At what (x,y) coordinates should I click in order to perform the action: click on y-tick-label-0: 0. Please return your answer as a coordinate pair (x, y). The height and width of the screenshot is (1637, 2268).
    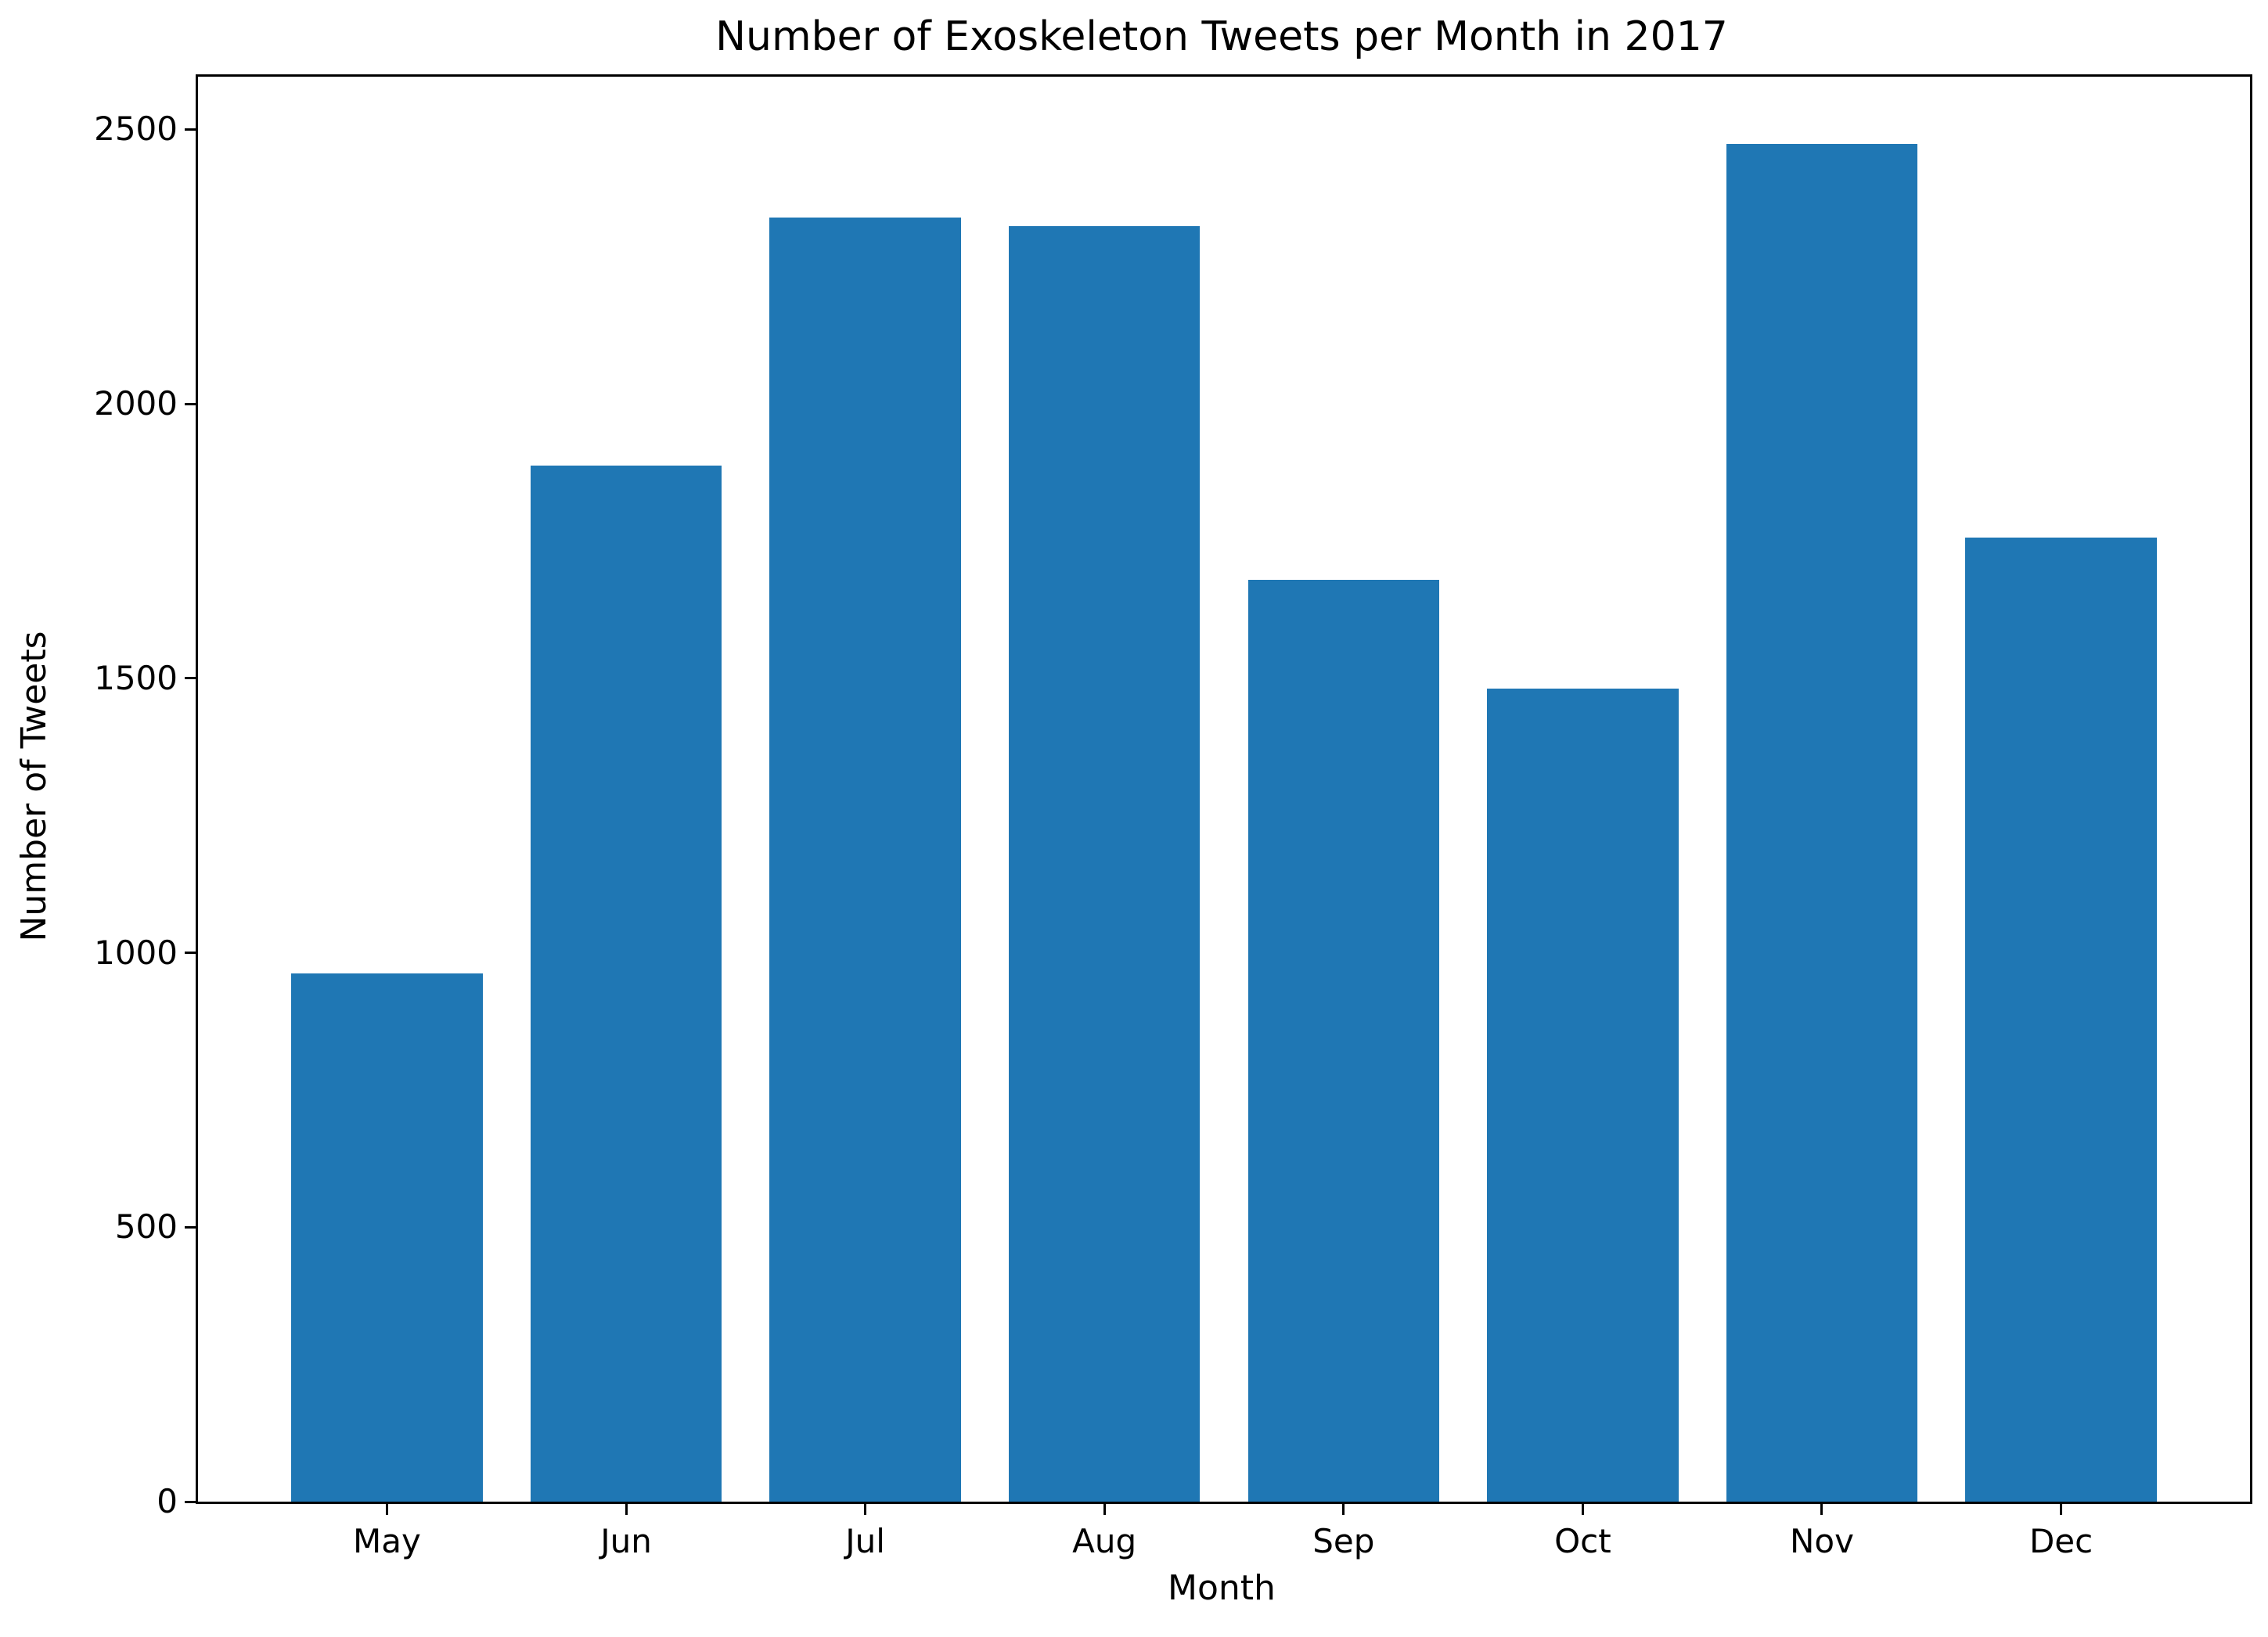
    Looking at the image, I should click on (167, 1501).